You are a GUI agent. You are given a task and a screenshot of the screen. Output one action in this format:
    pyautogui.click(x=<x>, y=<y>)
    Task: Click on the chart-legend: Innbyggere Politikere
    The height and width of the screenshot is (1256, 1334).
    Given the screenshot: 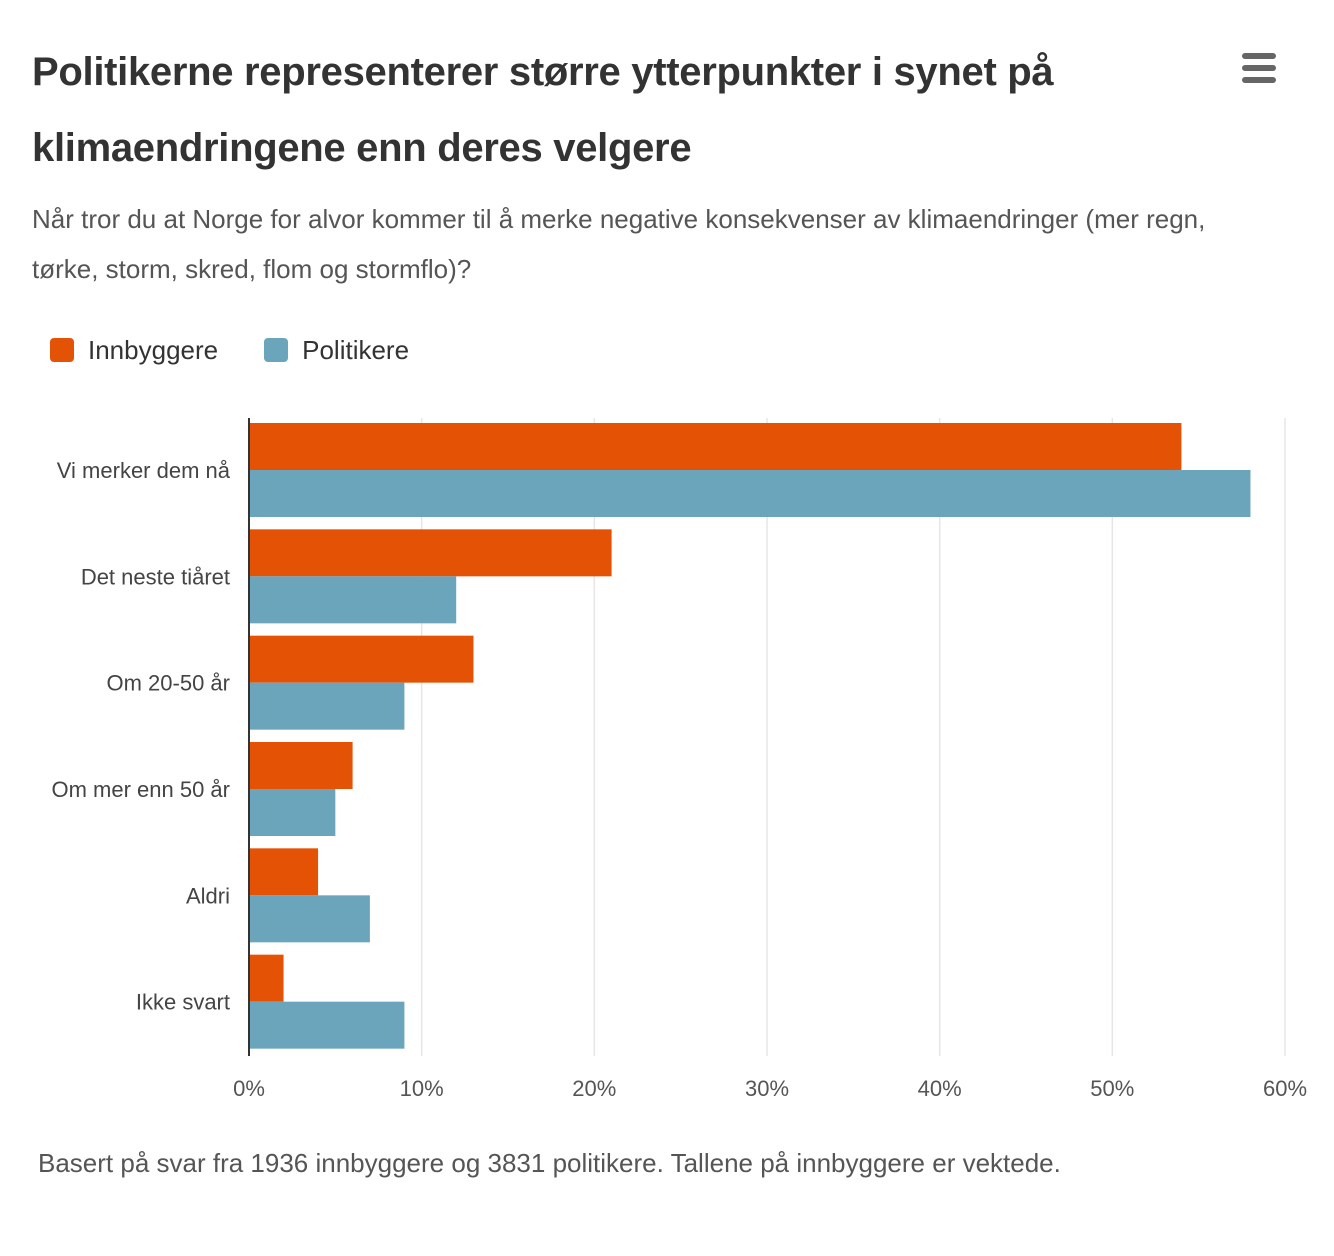 What is the action you would take?
    pyautogui.click(x=252, y=350)
    